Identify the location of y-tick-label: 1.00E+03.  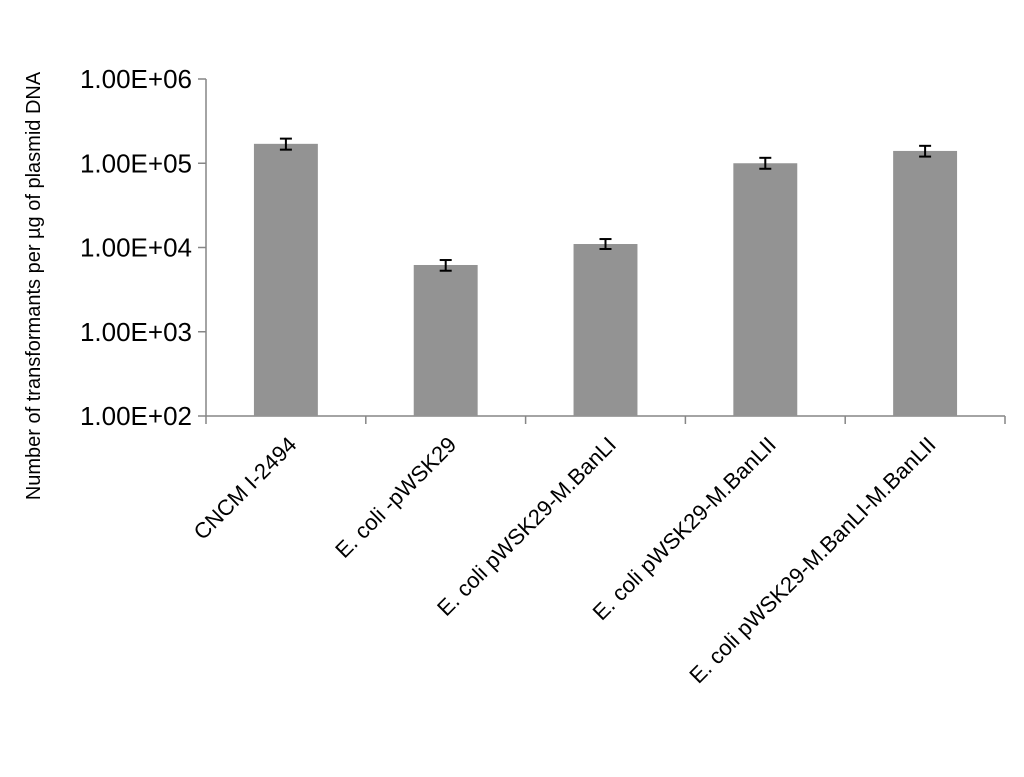
(136, 332).